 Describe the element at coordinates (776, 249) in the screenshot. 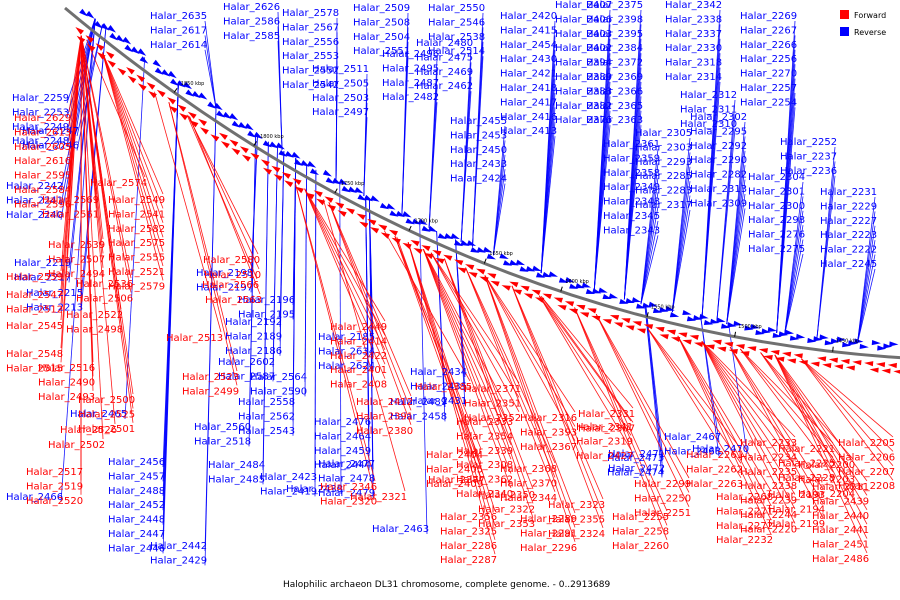

I see `reverse-gene-label: Halar_2275` at that location.